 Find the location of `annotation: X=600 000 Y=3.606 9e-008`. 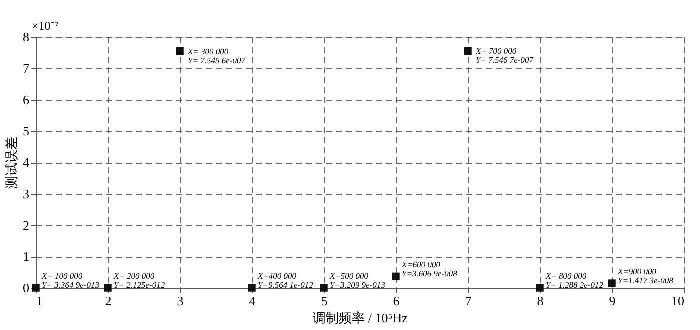

annotation: X=600 000 Y=3.606 9e-008 is located at coordinates (429, 269).